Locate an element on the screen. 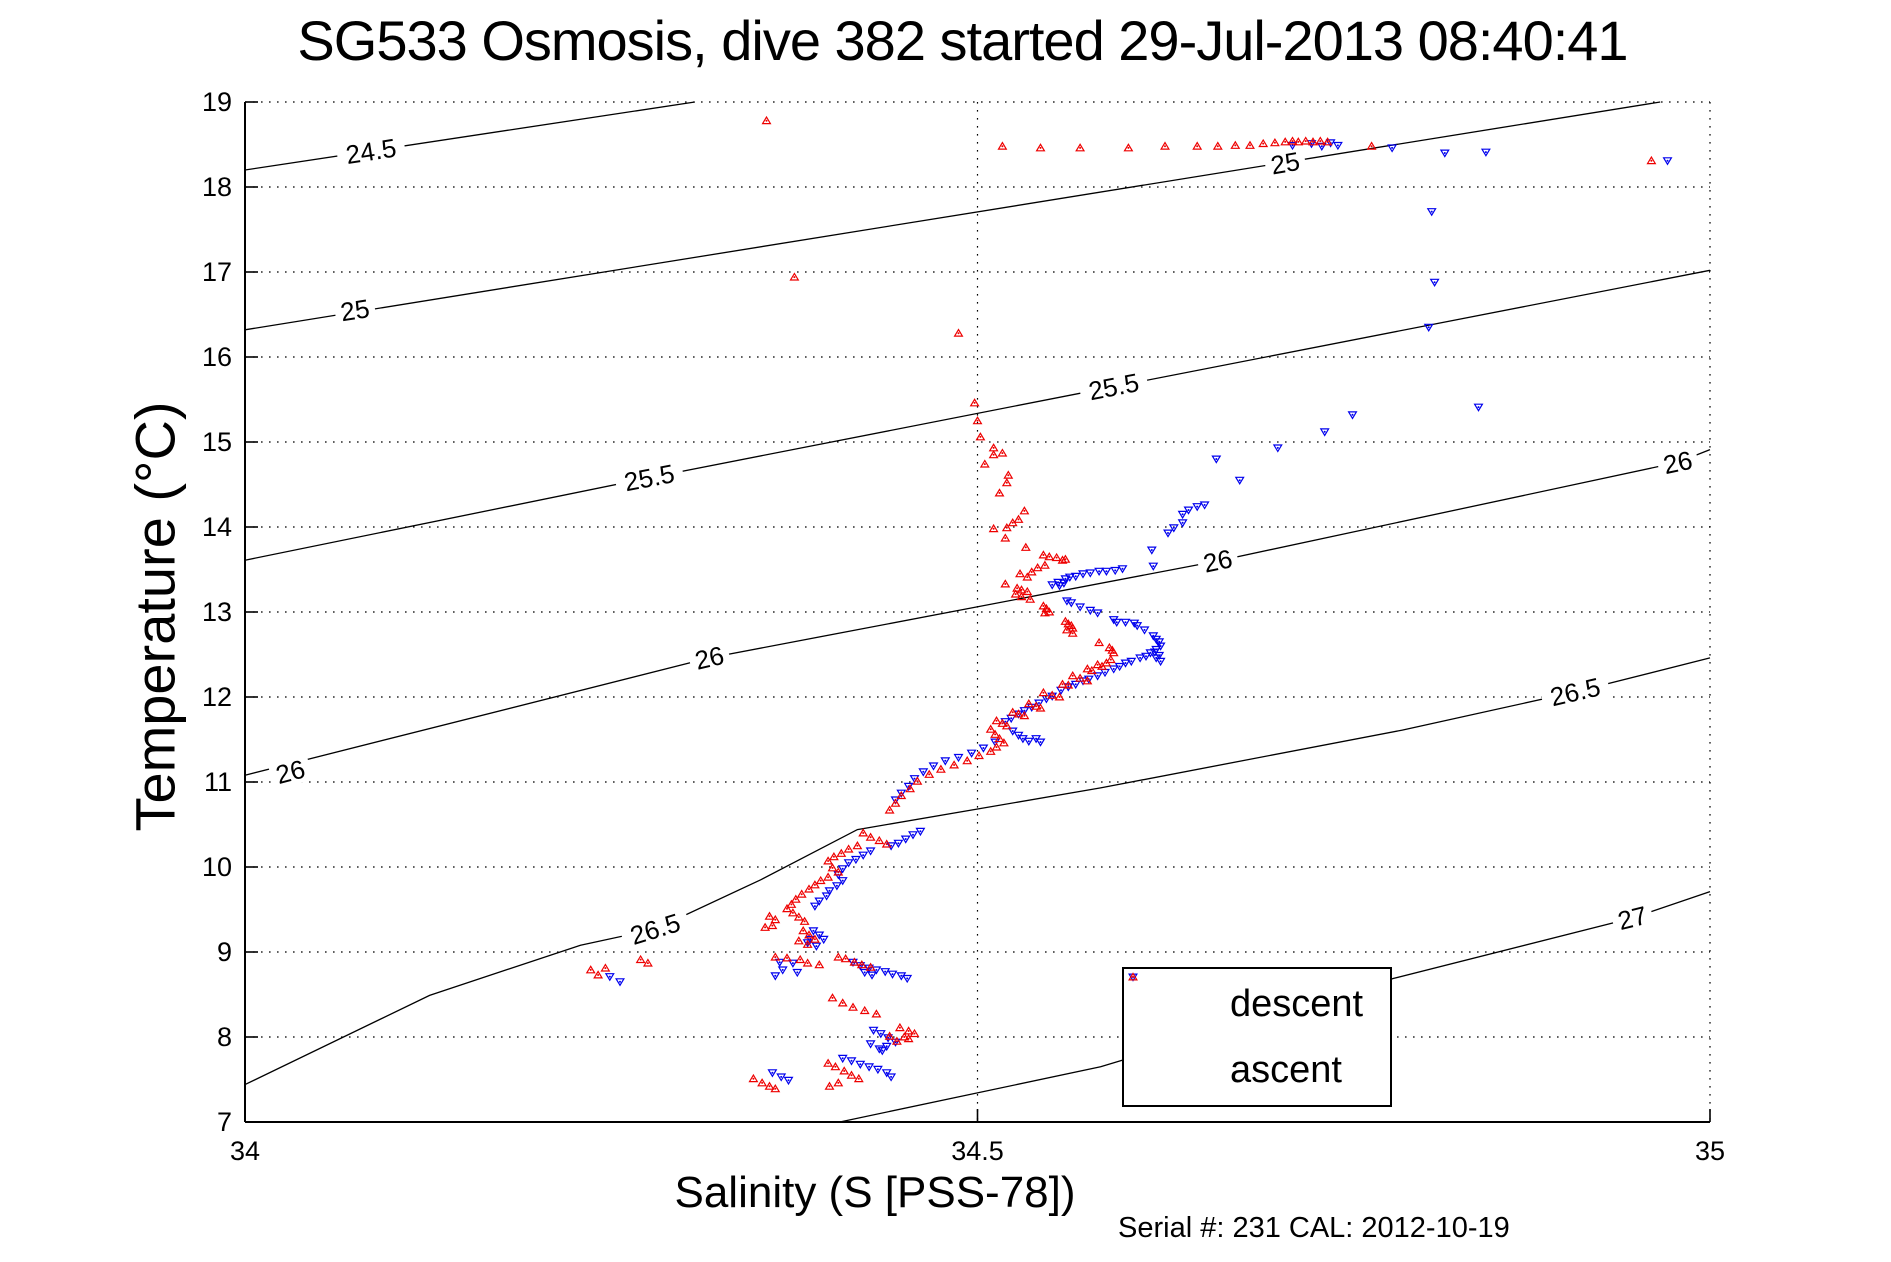 The height and width of the screenshot is (1262, 1891). contour-label-mask is located at coordinates (1218, 561).